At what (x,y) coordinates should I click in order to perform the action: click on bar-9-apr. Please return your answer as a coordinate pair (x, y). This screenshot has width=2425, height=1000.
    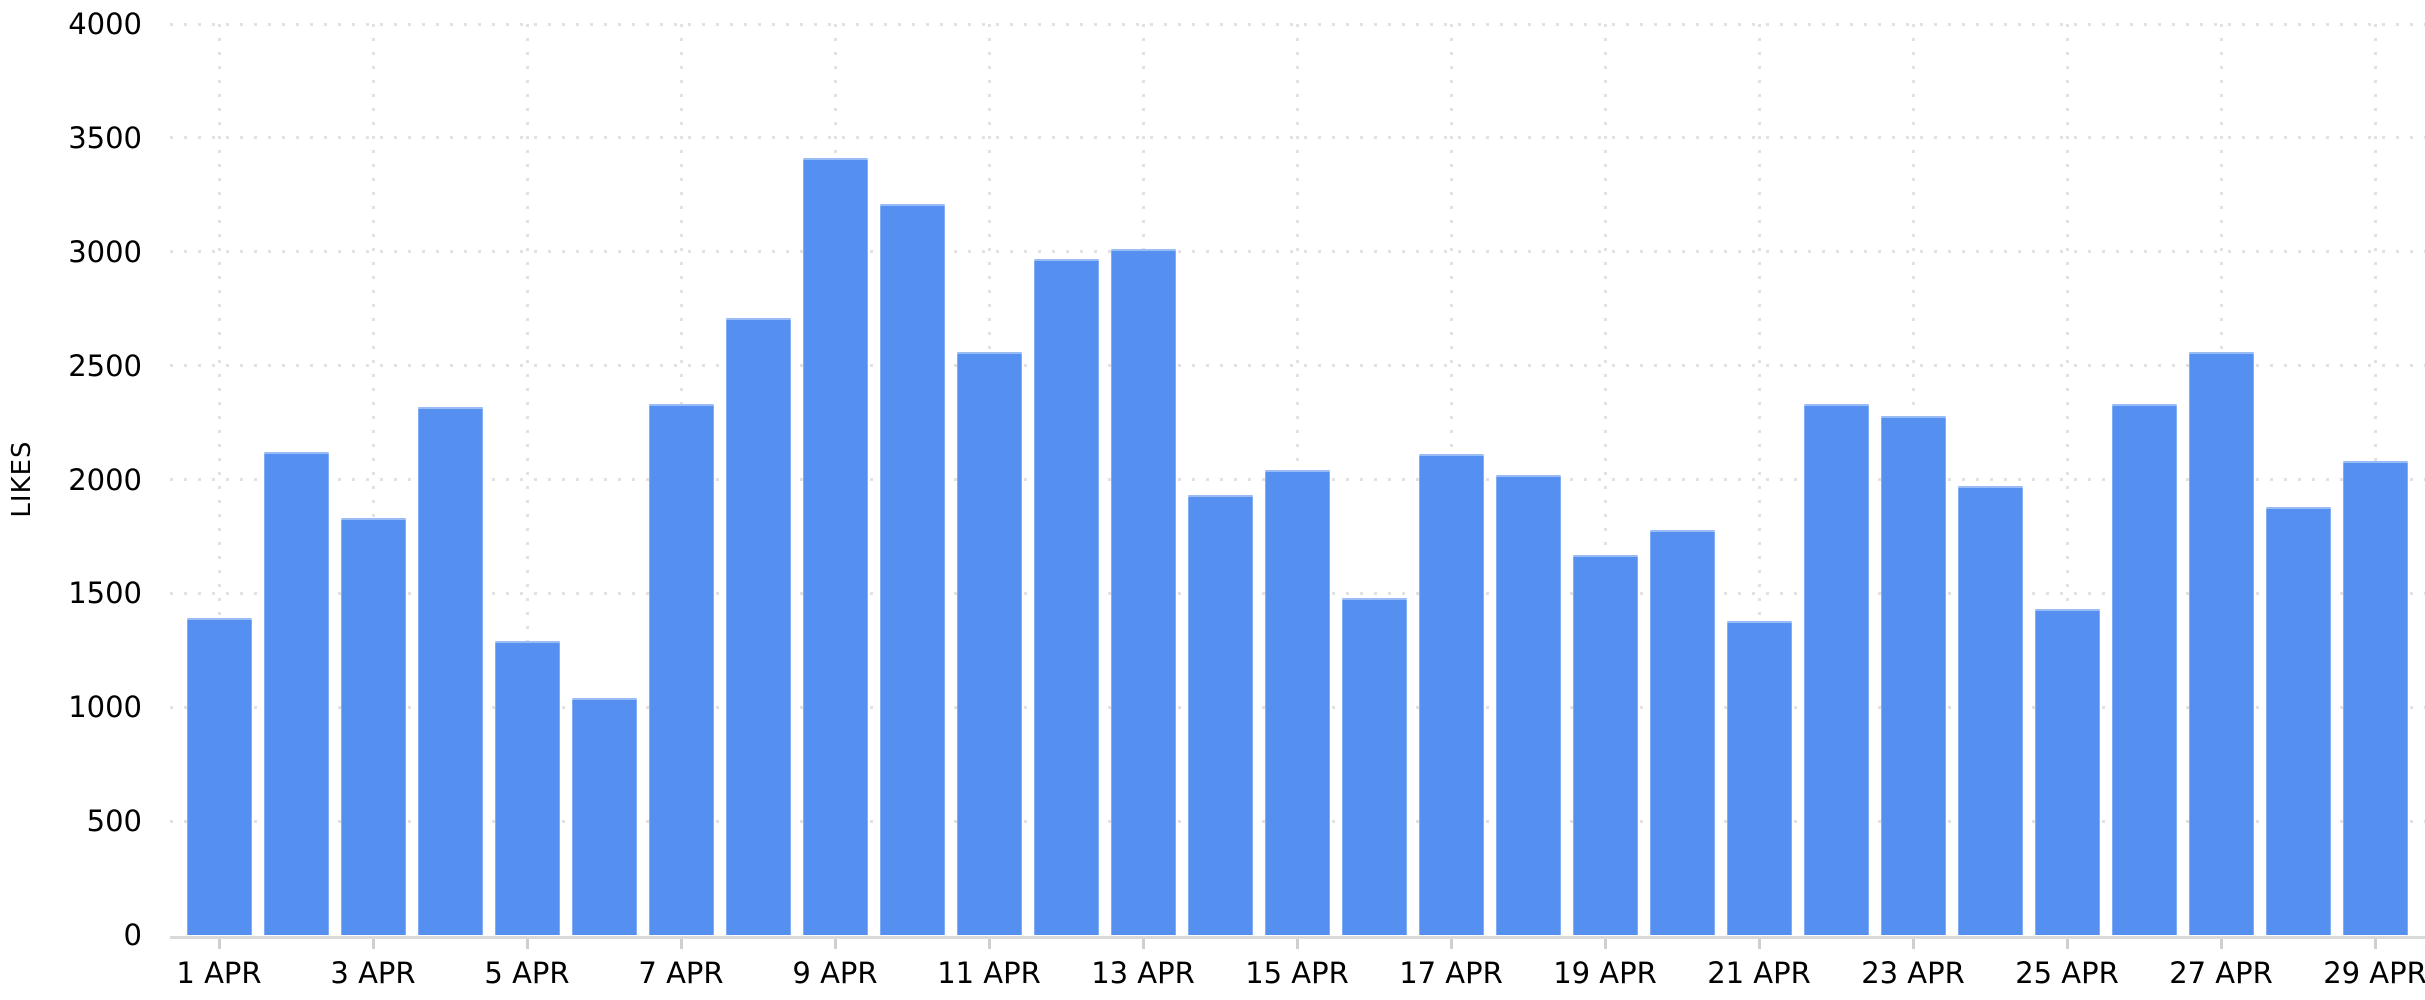
    Looking at the image, I should click on (835, 546).